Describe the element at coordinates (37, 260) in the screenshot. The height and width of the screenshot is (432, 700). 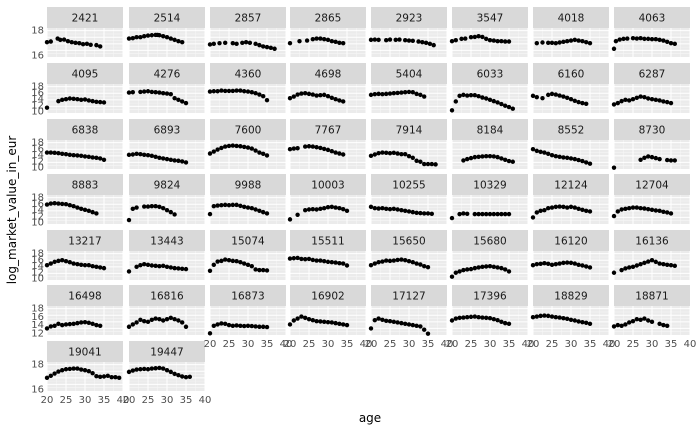
I see `y-tick-label: 16` at that location.